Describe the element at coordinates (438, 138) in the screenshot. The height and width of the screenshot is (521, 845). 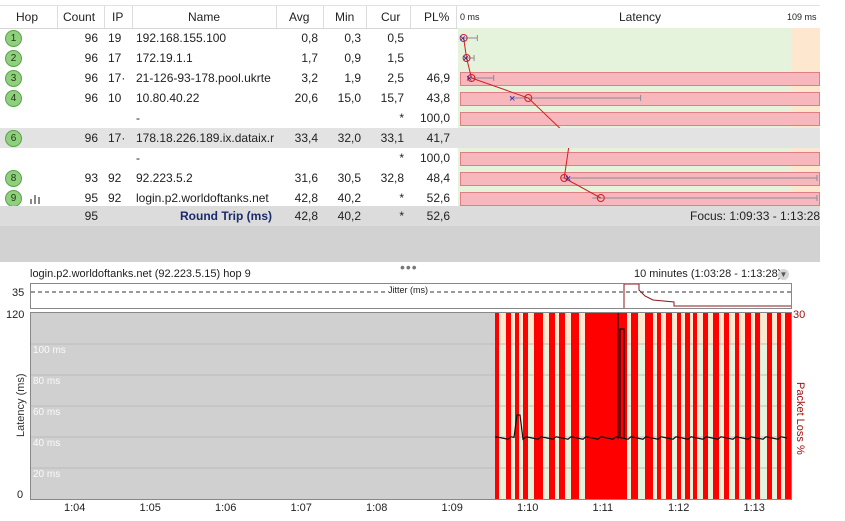
I see `hop-pl: 41,7` at that location.